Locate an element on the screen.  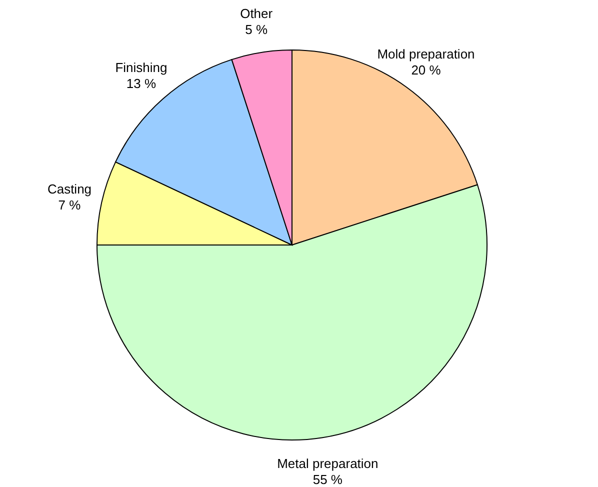
slice-label: Other is located at coordinates (257, 13).